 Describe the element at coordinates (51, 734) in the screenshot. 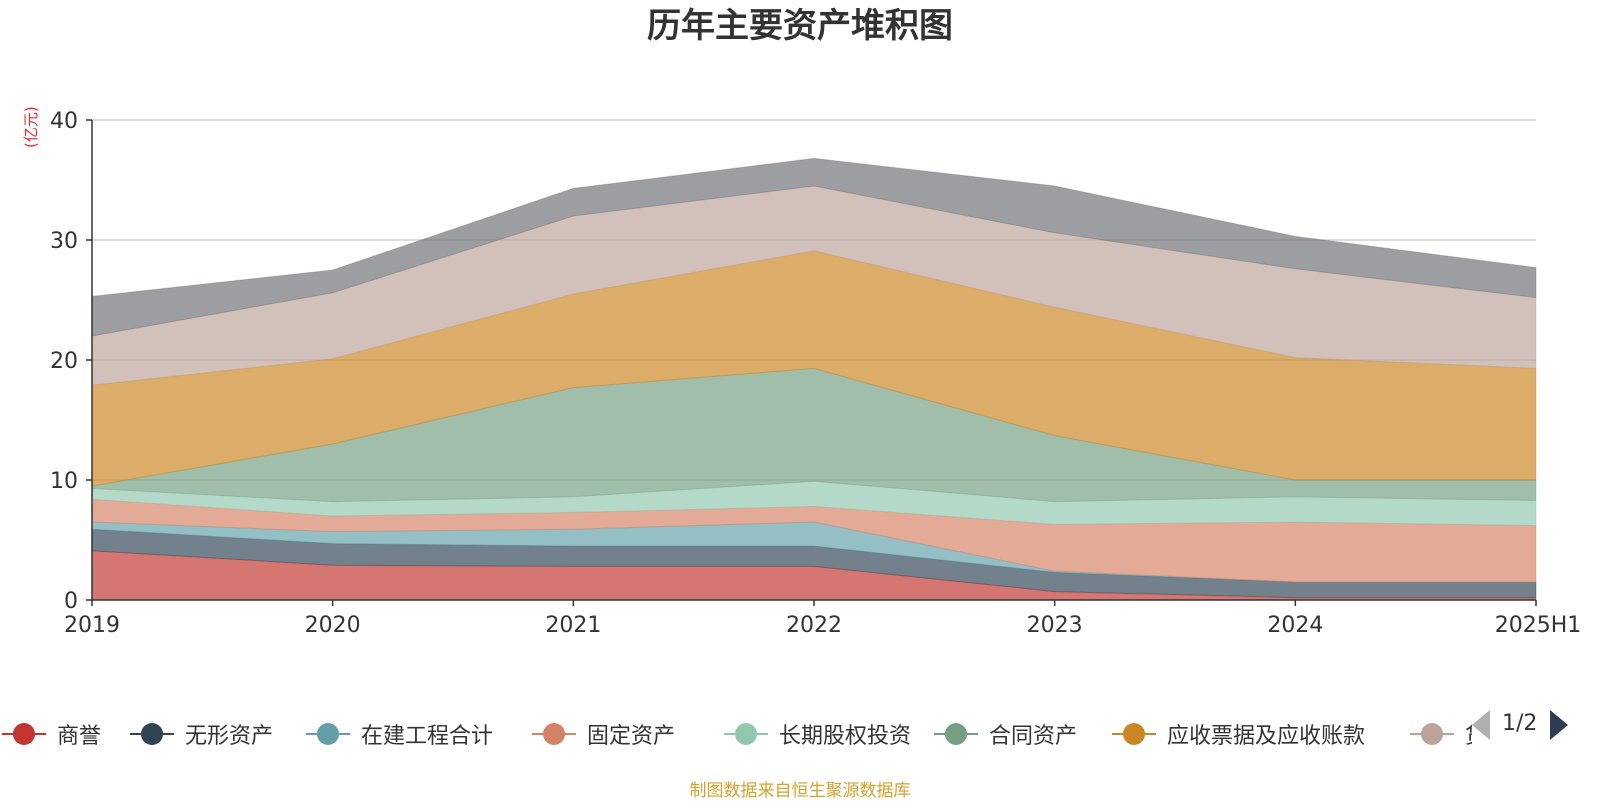

I see `legend-item: 商誉` at that location.